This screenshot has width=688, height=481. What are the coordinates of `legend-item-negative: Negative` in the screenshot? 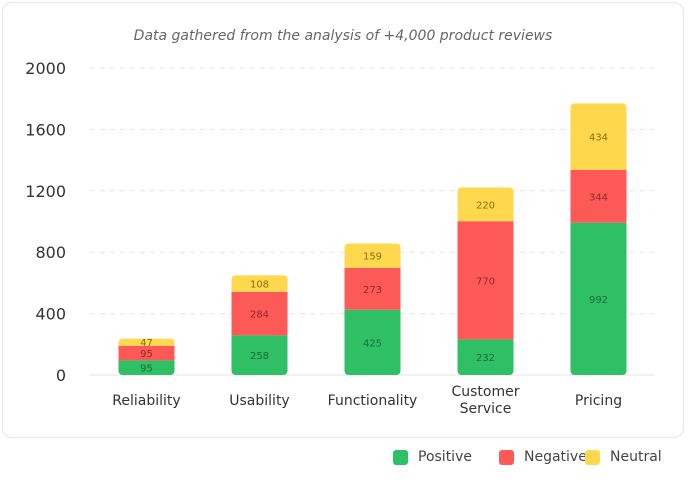 It's located at (543, 457).